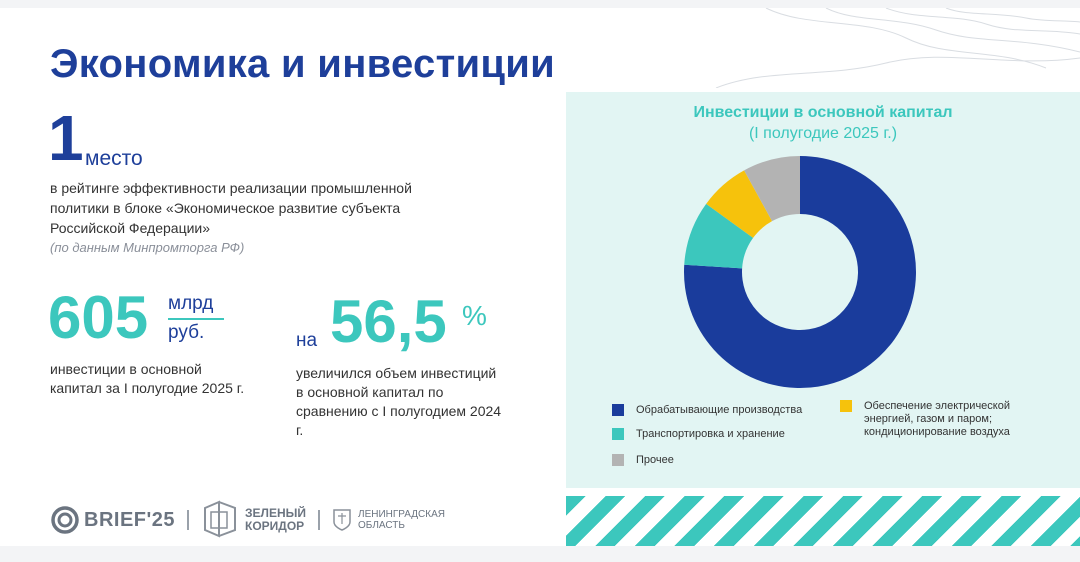  What do you see at coordinates (66, 138) in the screenshot?
I see `rank-number: 1` at bounding box center [66, 138].